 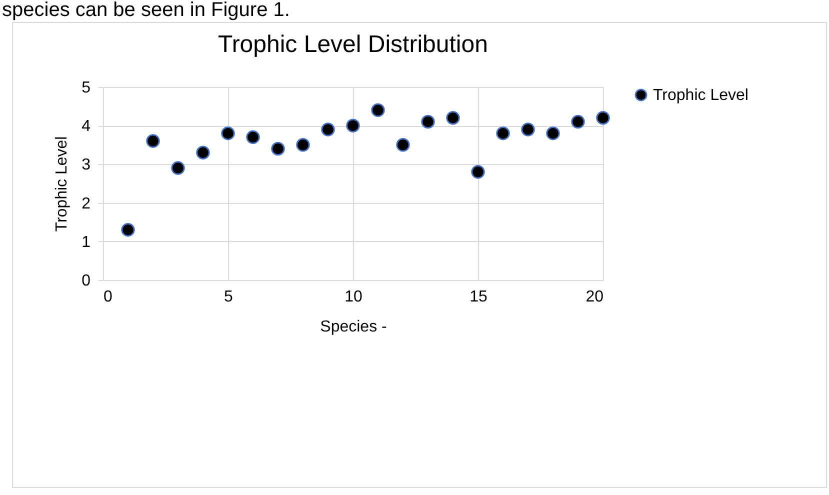 What do you see at coordinates (146, 11) in the screenshot?
I see `text: species can be seen in Figure 1.` at bounding box center [146, 11].